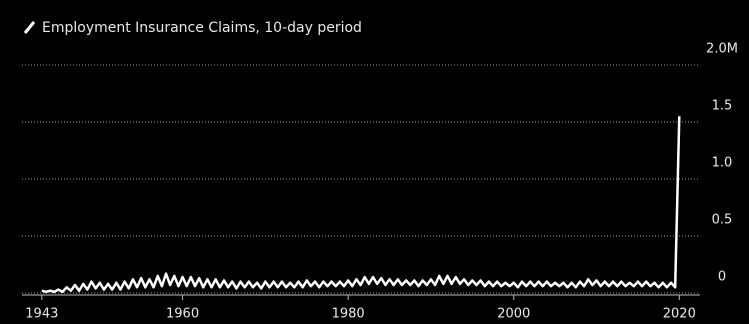  I want to click on legend-swatch, so click(29, 27).